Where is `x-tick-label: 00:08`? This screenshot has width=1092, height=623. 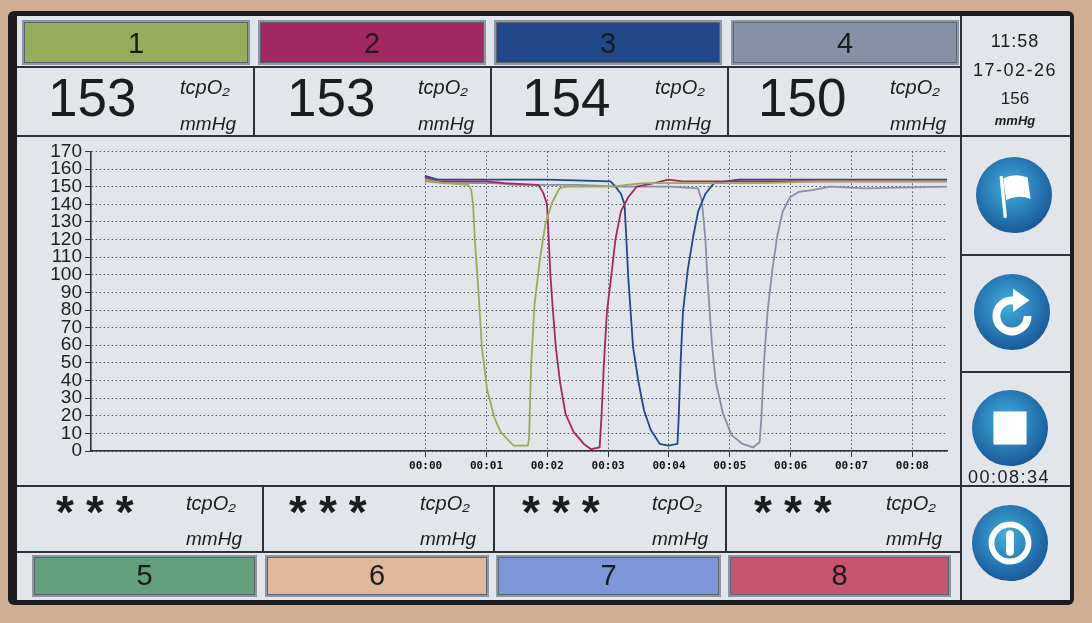 x-tick-label: 00:08 is located at coordinates (912, 466).